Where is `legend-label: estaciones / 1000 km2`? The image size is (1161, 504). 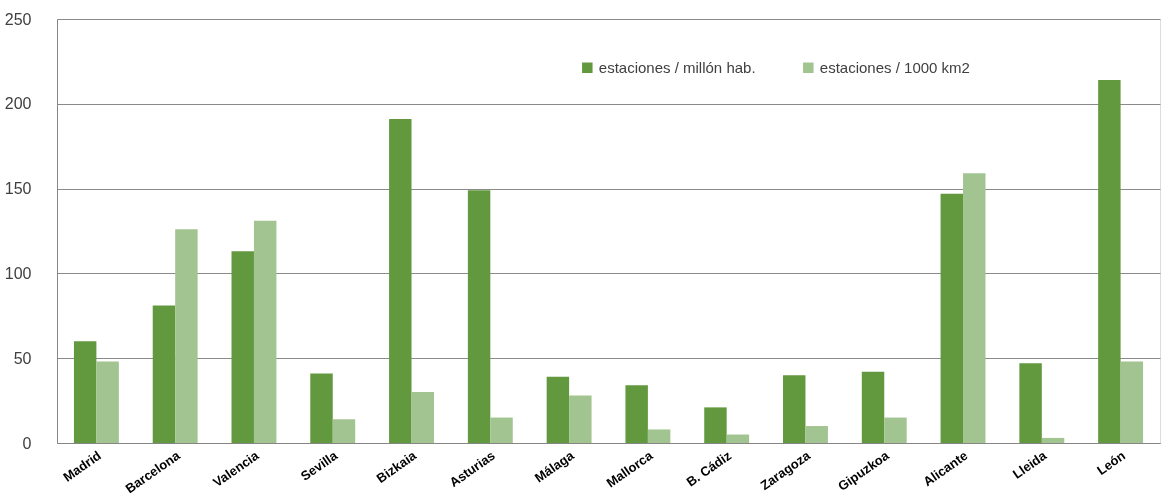
legend-label: estaciones / 1000 km2 is located at coordinates (894, 67).